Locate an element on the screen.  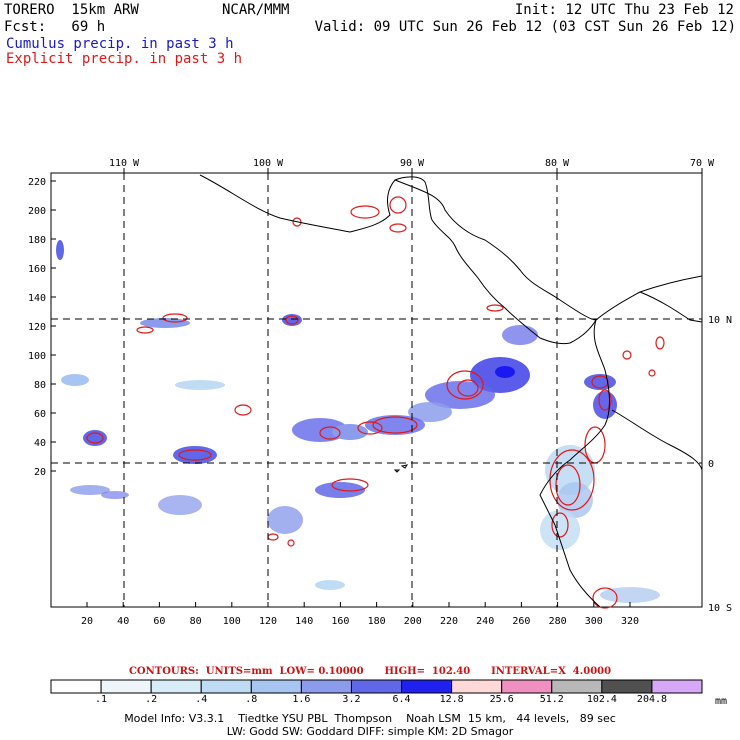
x-tick-label: 220 is located at coordinates (449, 621).